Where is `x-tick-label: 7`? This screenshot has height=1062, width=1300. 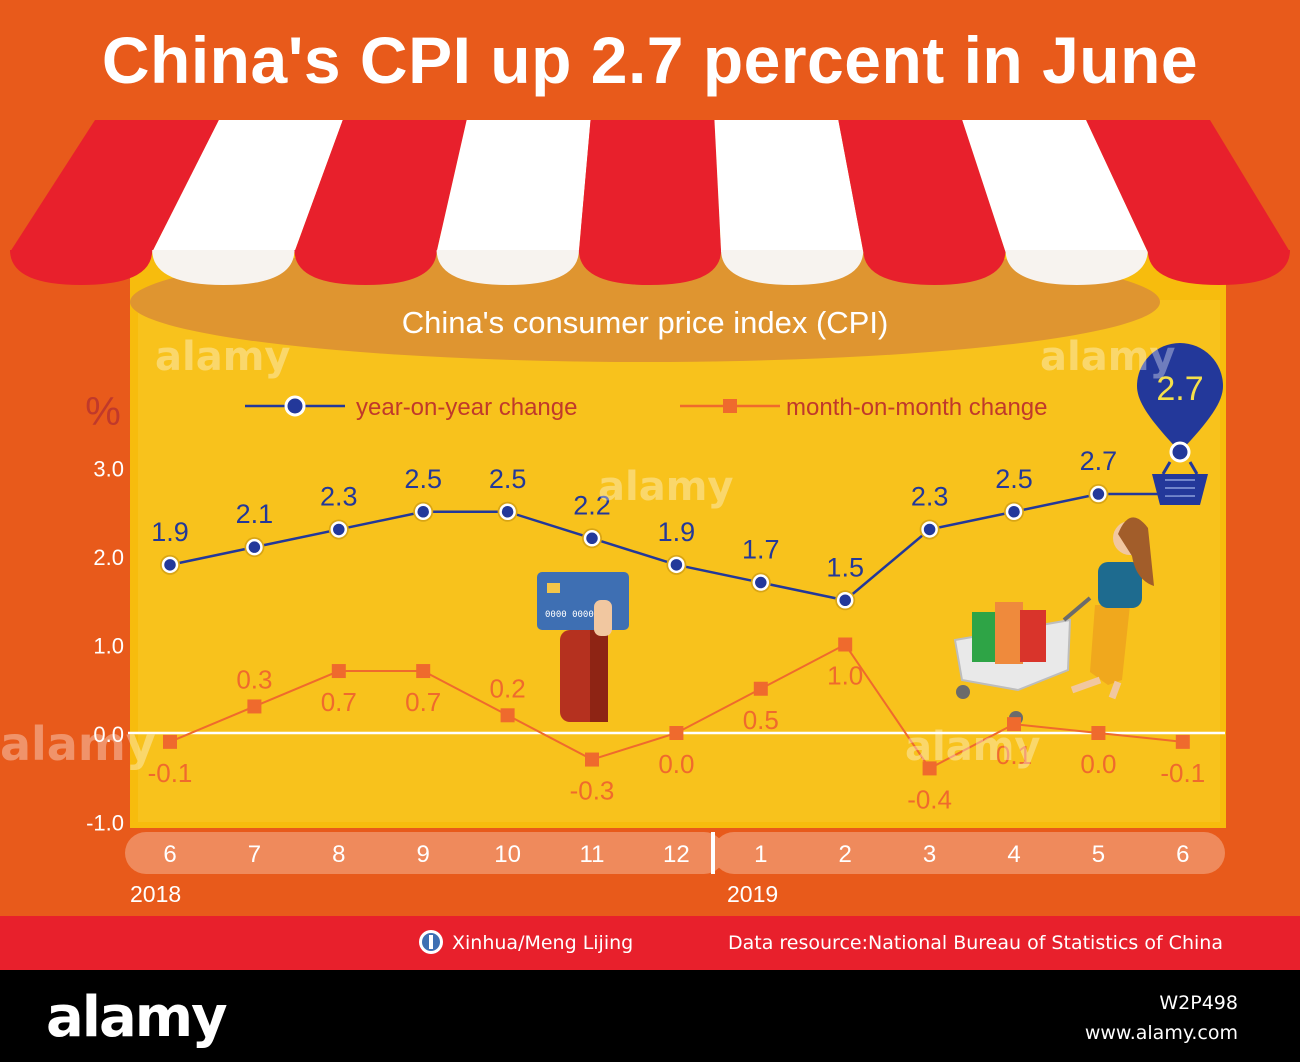 x-tick-label: 7 is located at coordinates (254, 854).